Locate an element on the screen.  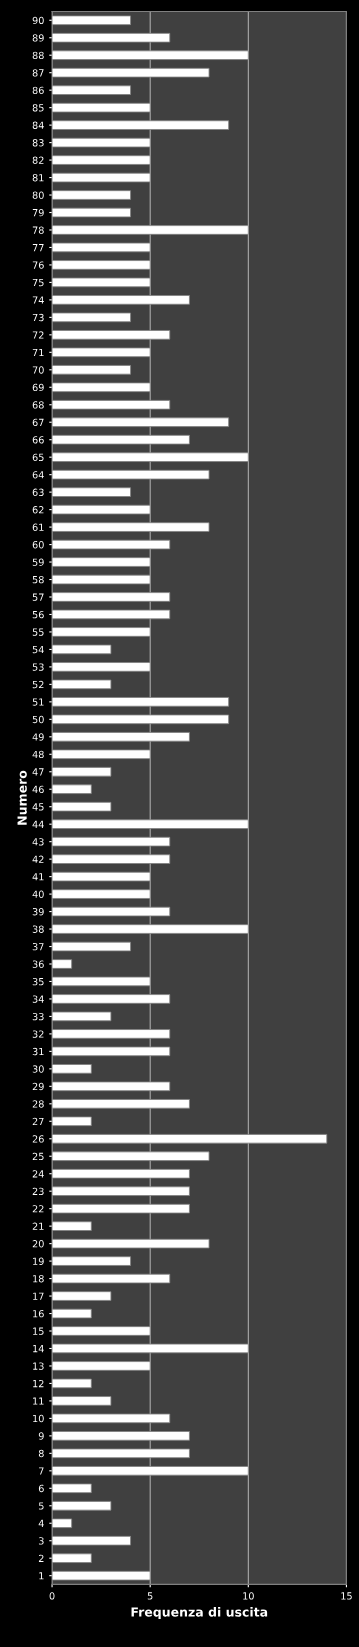
y-tick-label: 42 is located at coordinates (38, 859).